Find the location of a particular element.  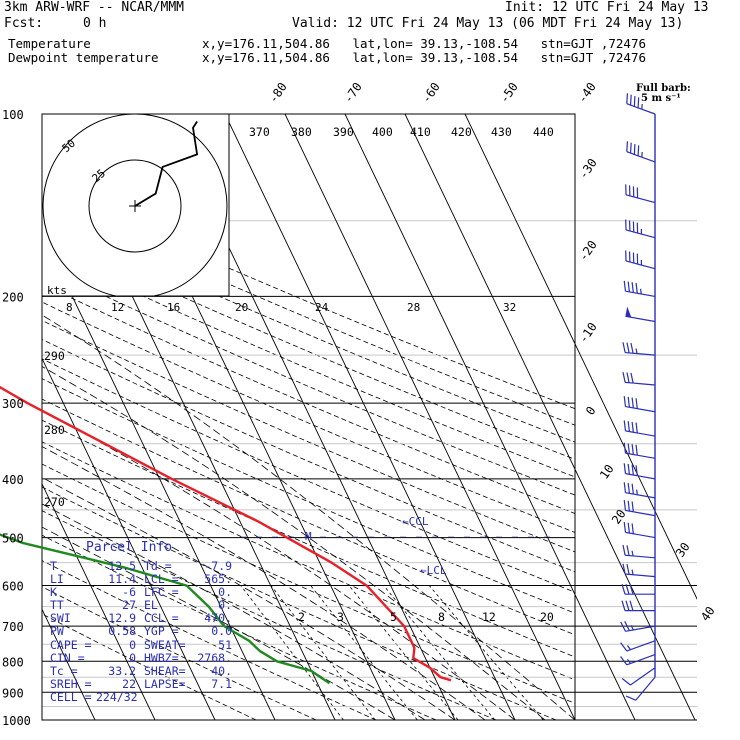

m-annotation: M is located at coordinates (308, 536).